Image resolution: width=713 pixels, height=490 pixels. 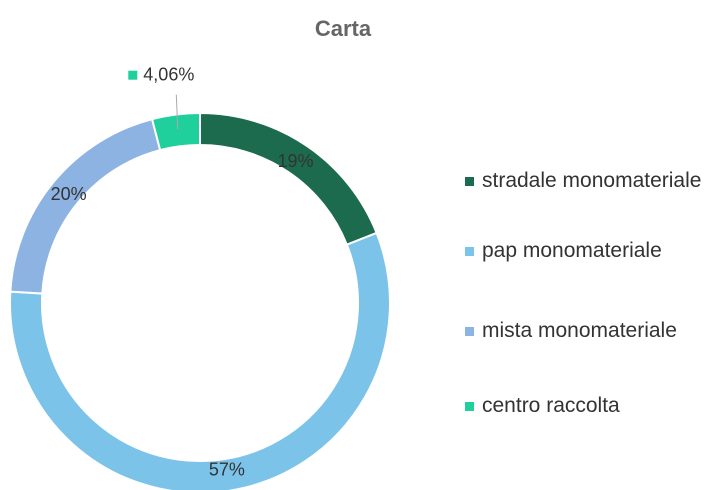 I want to click on legend-label: centro raccolta, so click(x=551, y=405).